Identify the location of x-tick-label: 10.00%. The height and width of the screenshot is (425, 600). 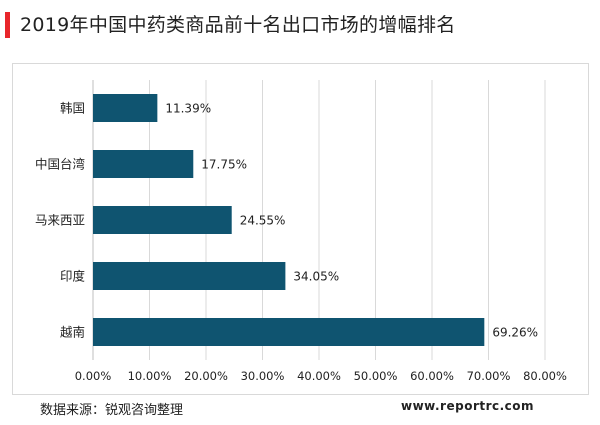
(150, 376).